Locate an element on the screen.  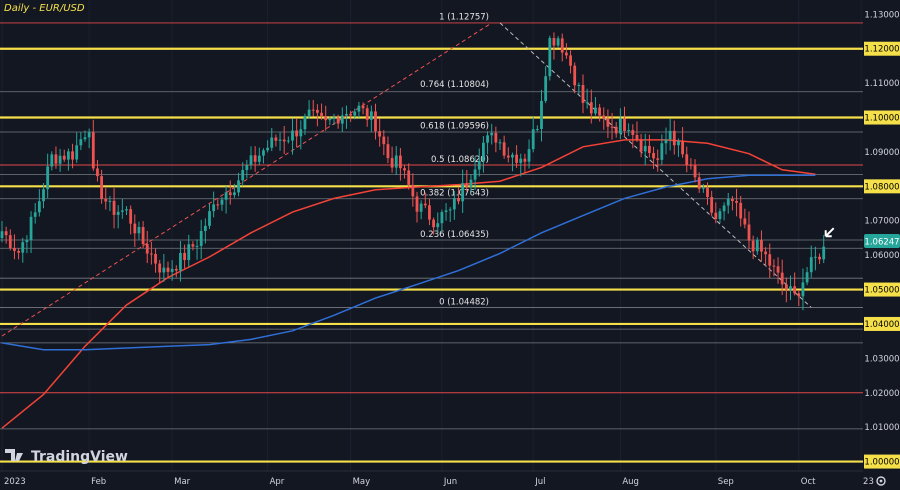
price-axis-highlight is located at coordinates (882, 461).